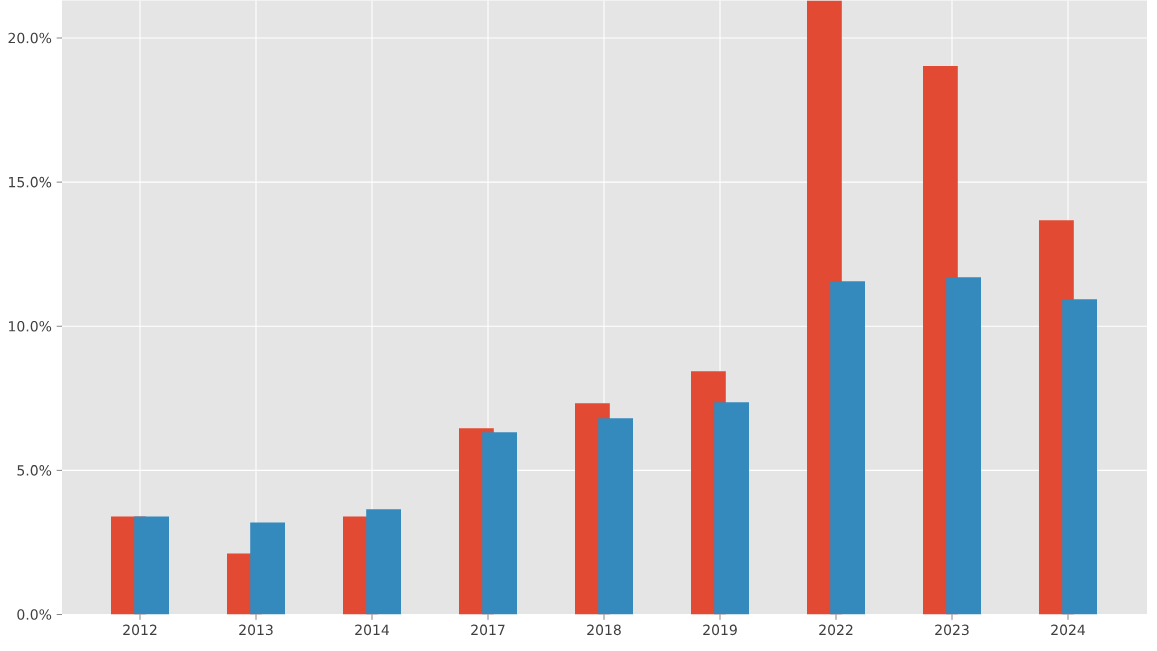 The width and height of the screenshot is (1157, 651). I want to click on x-tick-label: 2013, so click(256, 630).